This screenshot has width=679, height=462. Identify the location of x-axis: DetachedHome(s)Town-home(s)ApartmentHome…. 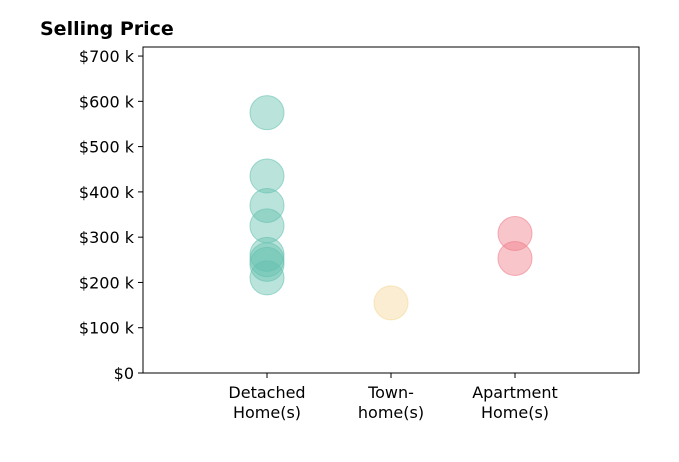
(393, 397).